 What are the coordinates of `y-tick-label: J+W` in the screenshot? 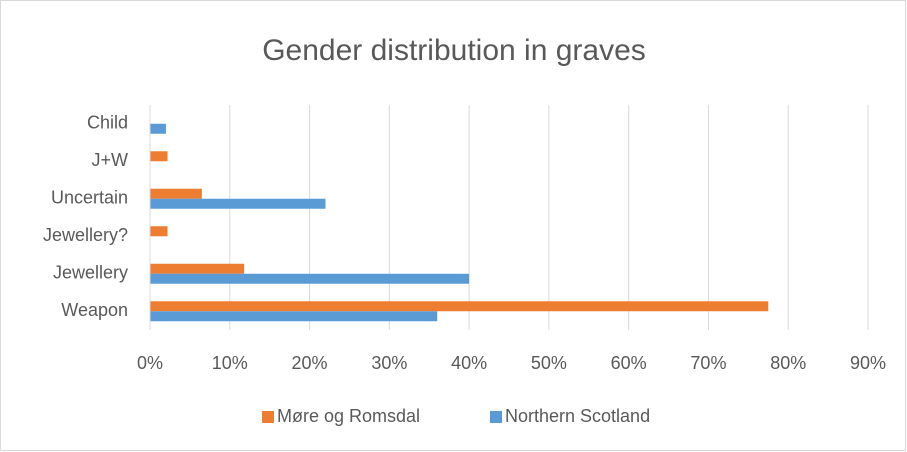 It's located at (109, 160).